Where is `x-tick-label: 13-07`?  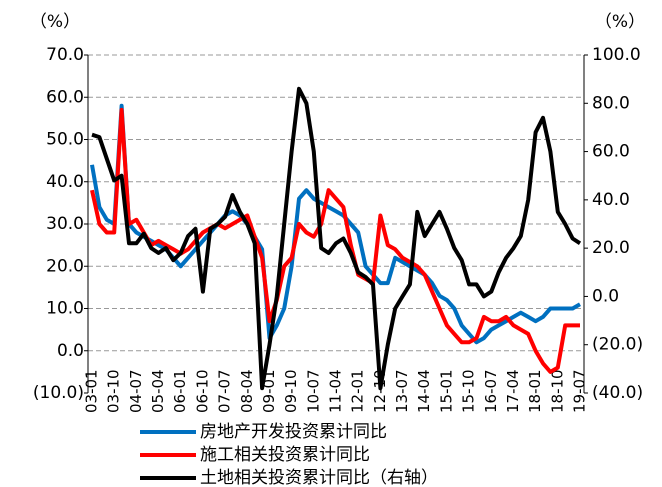
x-tick-label: 13-07 is located at coordinates (402, 391).